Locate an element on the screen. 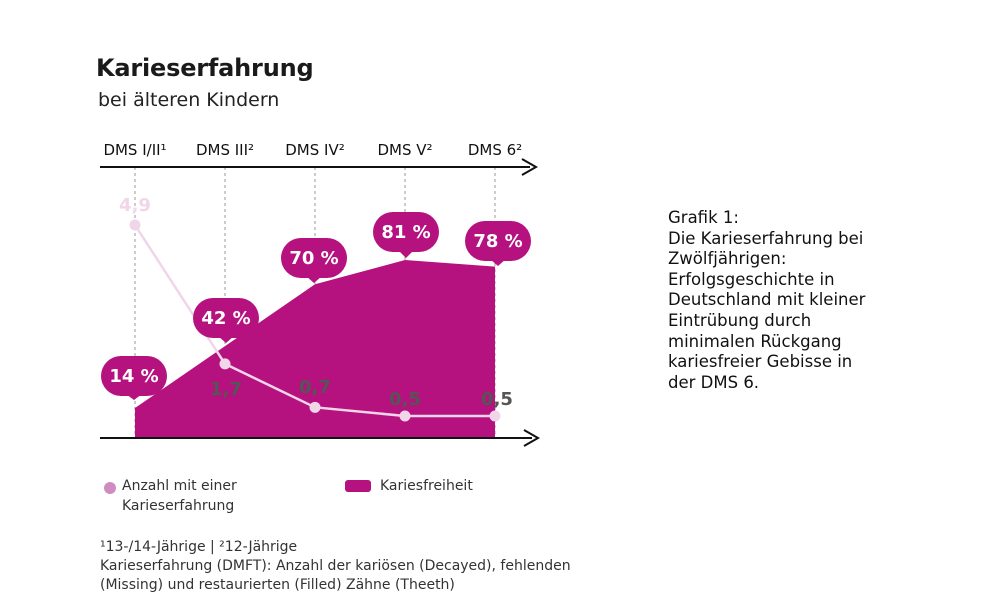 Image resolution: width=1000 pixels, height=613 pixels. area-value-callout-2: 42 % is located at coordinates (226, 320).